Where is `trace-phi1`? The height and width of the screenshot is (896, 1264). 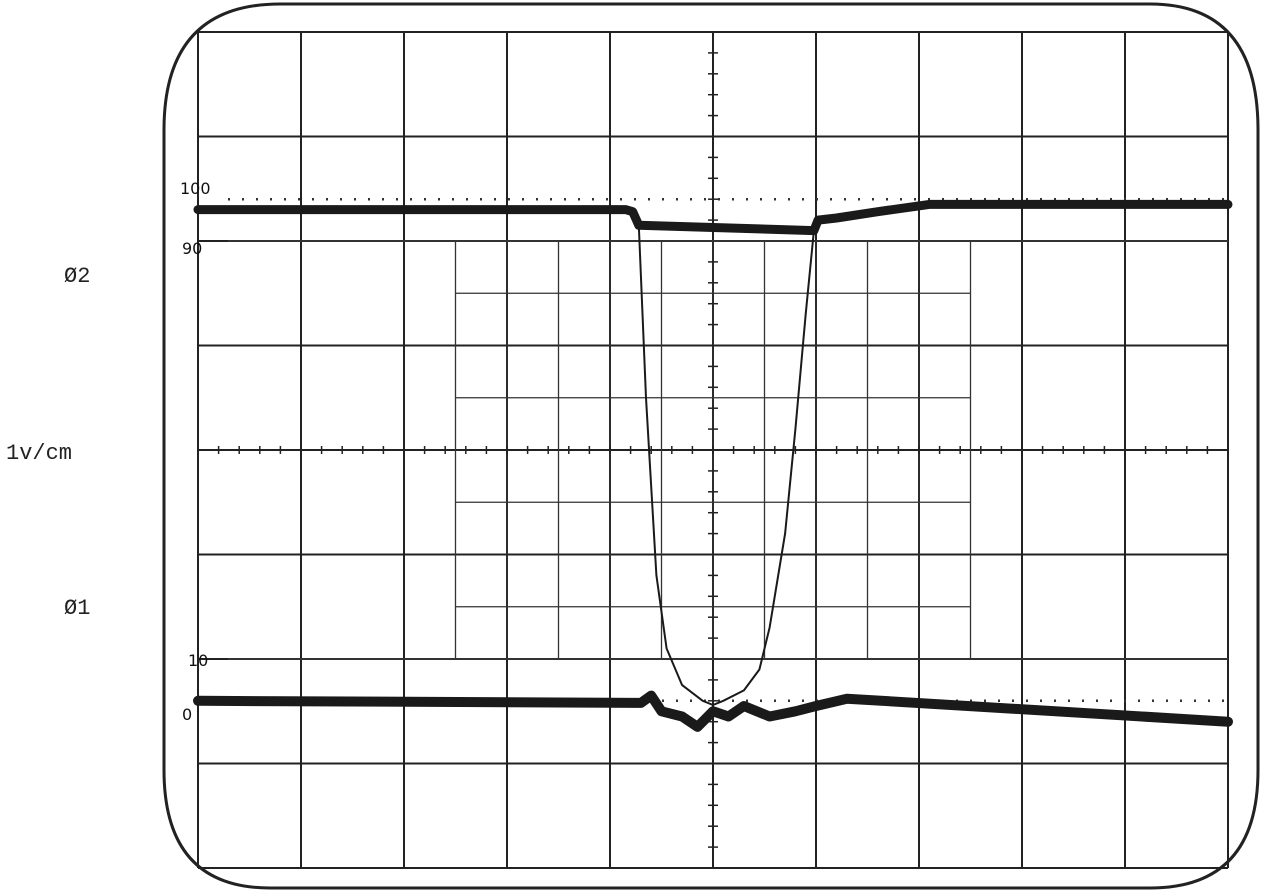
trace-phi1 is located at coordinates (713, 711).